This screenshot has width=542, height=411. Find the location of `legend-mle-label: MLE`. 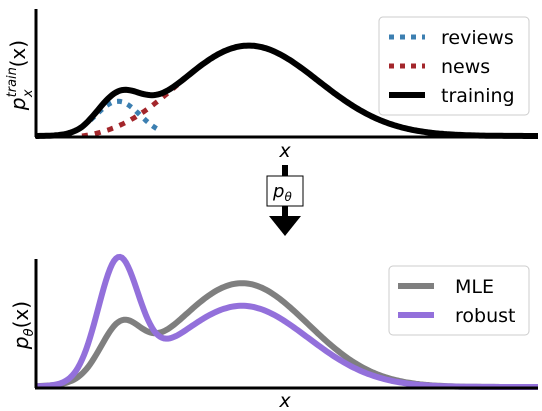

legend-mle-label: MLE is located at coordinates (474, 287).